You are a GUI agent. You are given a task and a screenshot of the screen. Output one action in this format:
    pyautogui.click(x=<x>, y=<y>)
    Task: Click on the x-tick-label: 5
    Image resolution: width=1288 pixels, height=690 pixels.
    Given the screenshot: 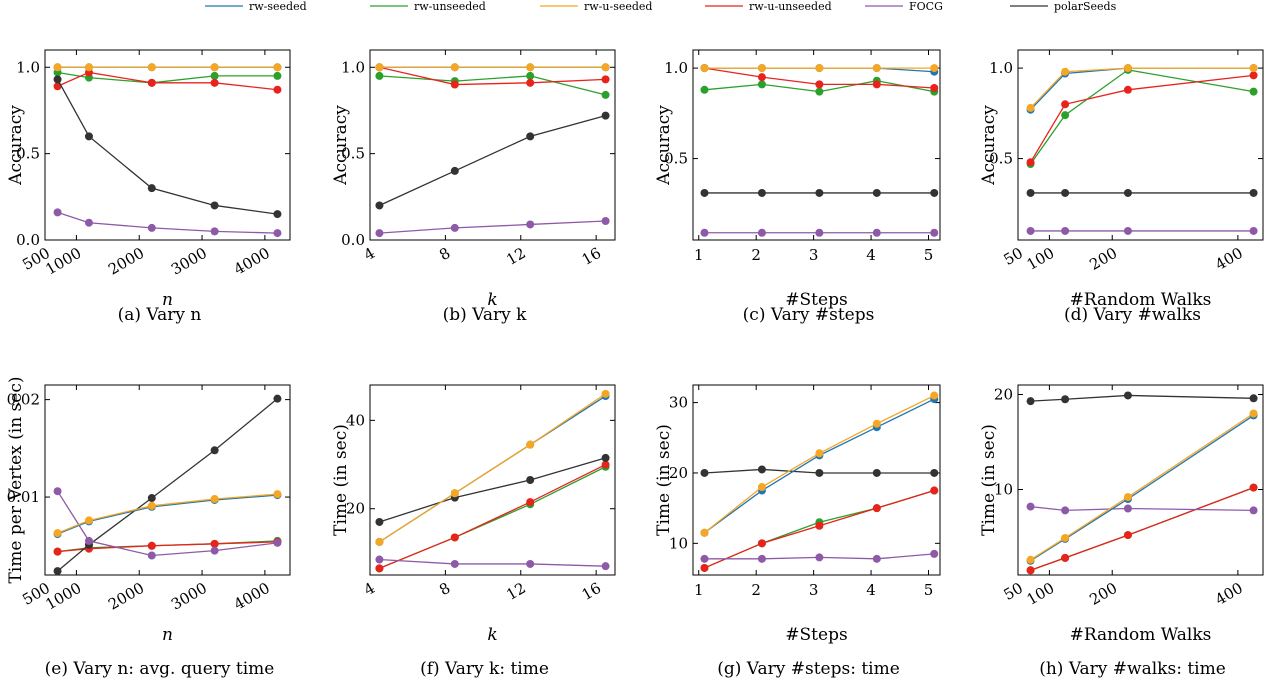 What is the action you would take?
    pyautogui.click(x=929, y=255)
    